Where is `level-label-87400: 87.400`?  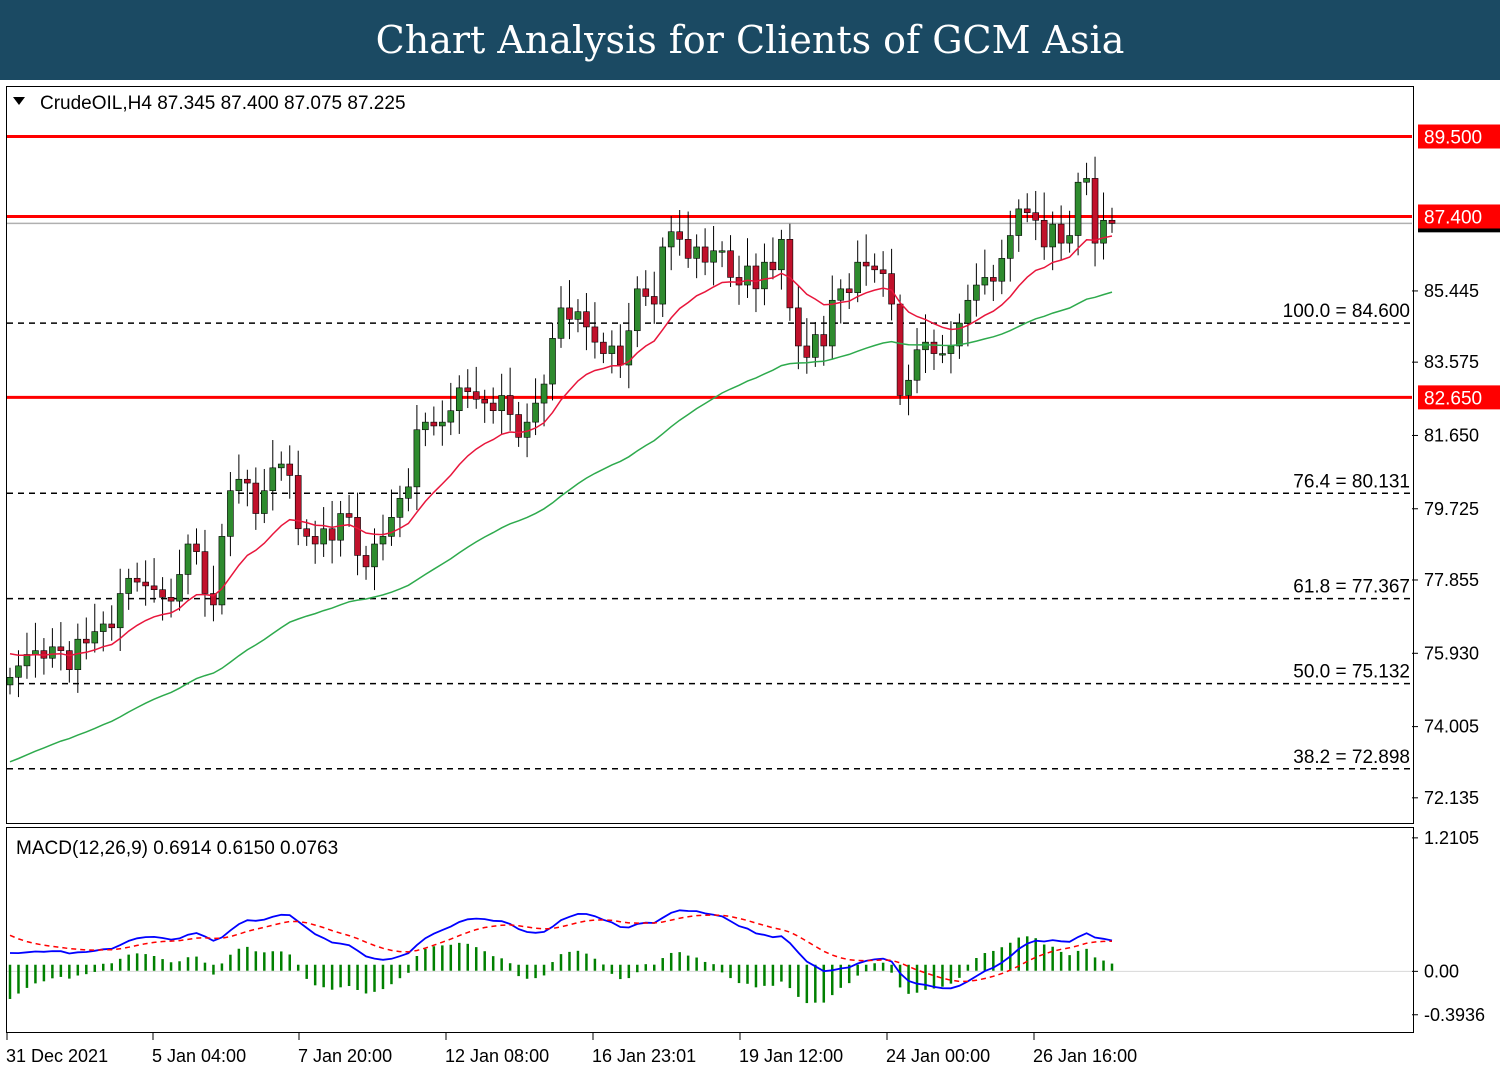
level-label-87400: 87.400 is located at coordinates (1459, 216).